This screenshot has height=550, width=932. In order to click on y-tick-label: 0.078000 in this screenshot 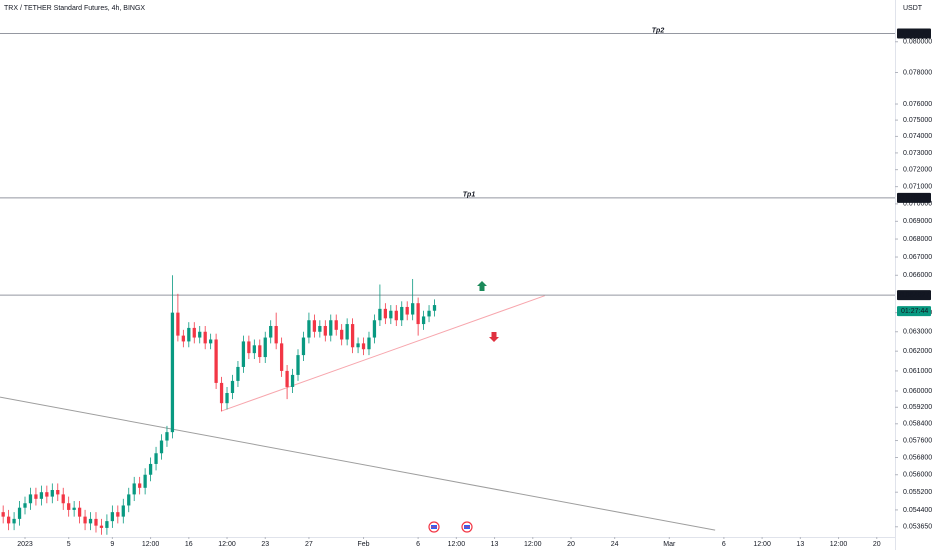, I will do `click(917, 72)`.